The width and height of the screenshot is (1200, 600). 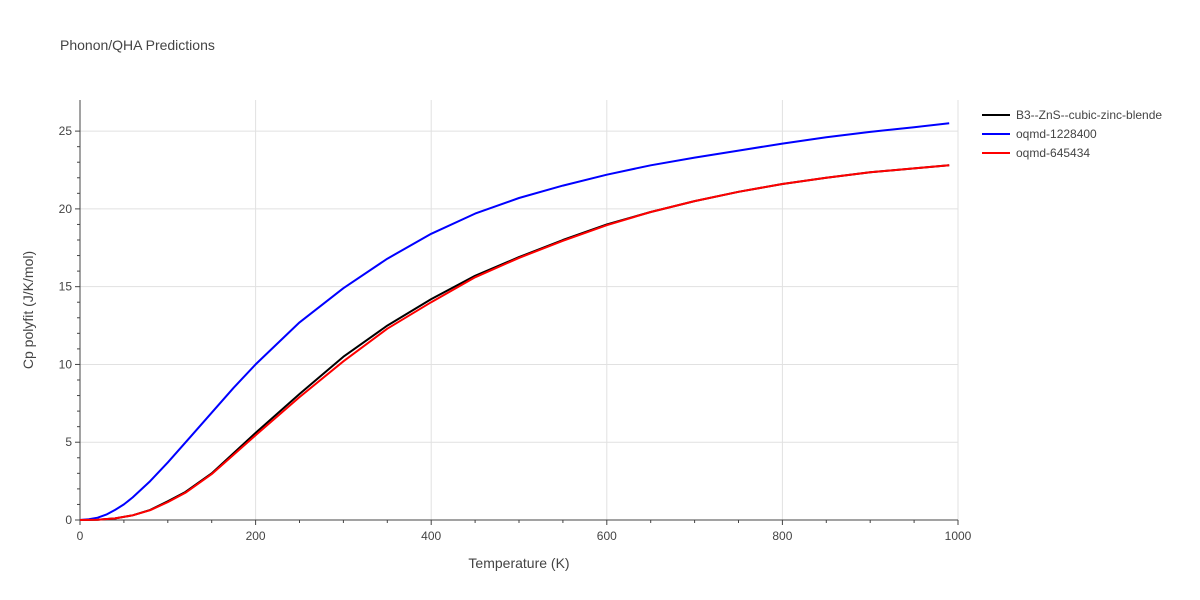 What do you see at coordinates (28, 310) in the screenshot?
I see `y-axis-title: Cp polyfit (J/K/mol)` at bounding box center [28, 310].